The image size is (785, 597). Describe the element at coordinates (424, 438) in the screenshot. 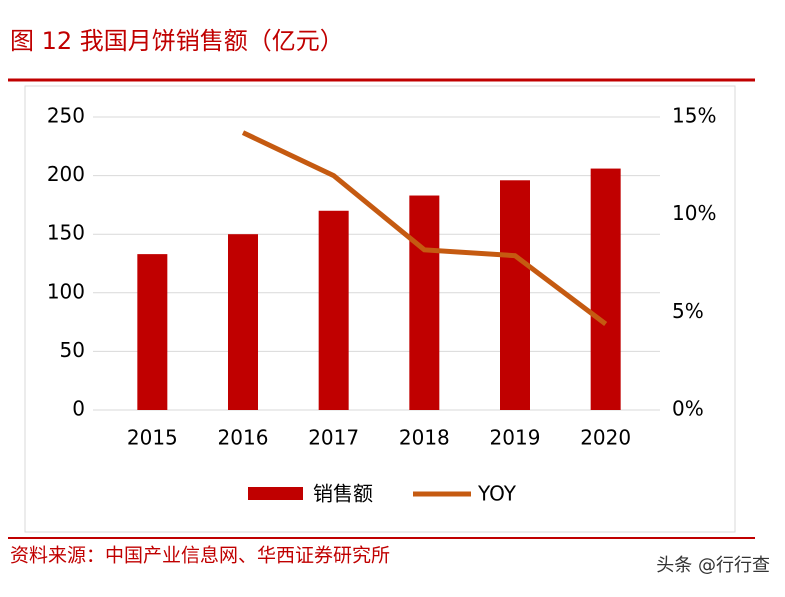

I see `x-tick-label: 2018` at that location.